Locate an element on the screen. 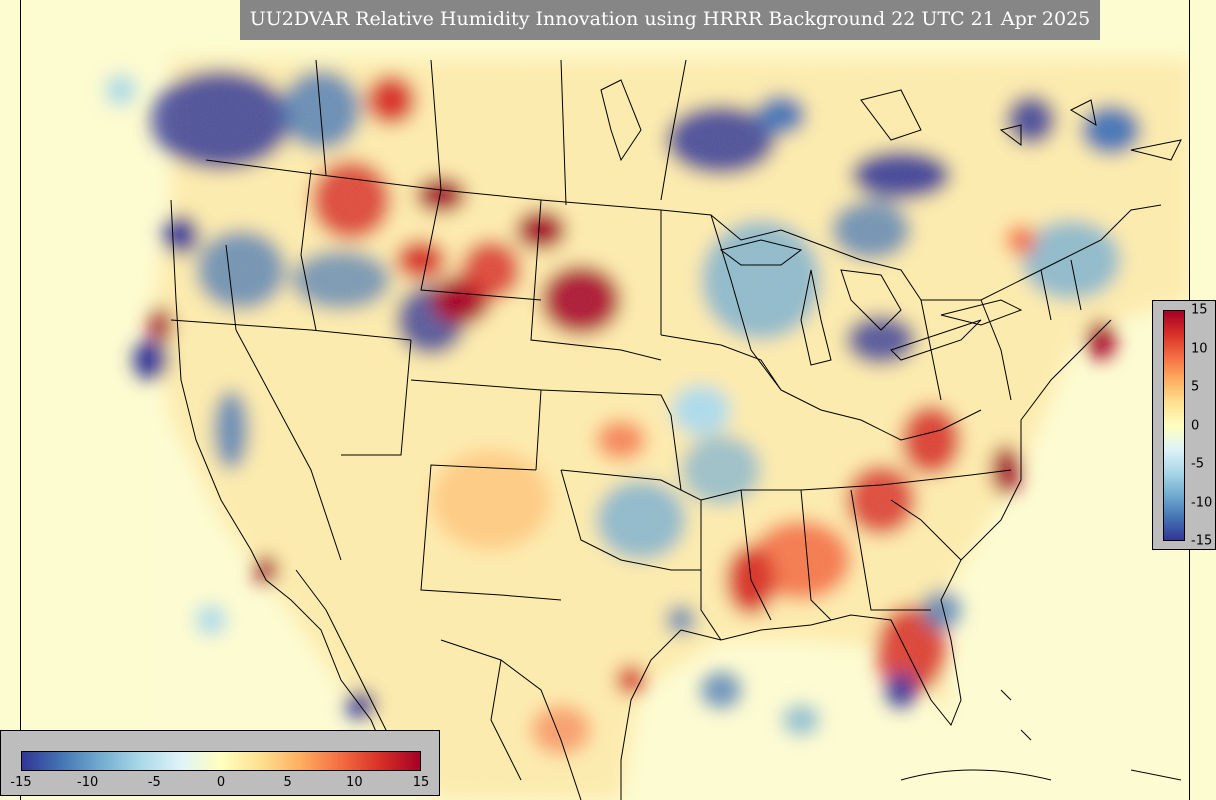  colorbar-horizontal-gradient is located at coordinates (221, 761).